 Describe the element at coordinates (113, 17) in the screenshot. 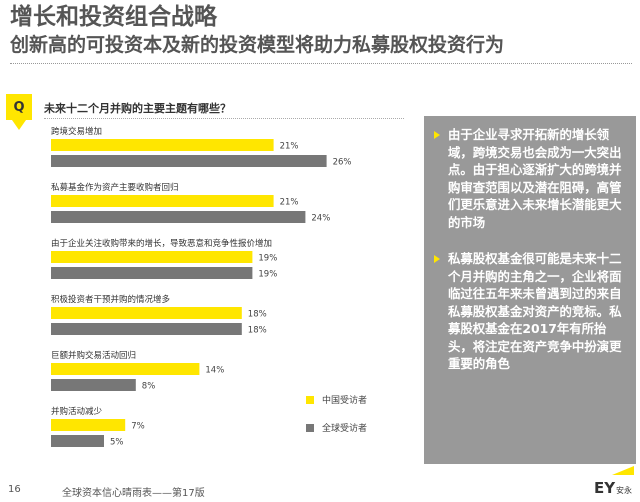

I see `page-title: 增长和投资组合战略` at that location.